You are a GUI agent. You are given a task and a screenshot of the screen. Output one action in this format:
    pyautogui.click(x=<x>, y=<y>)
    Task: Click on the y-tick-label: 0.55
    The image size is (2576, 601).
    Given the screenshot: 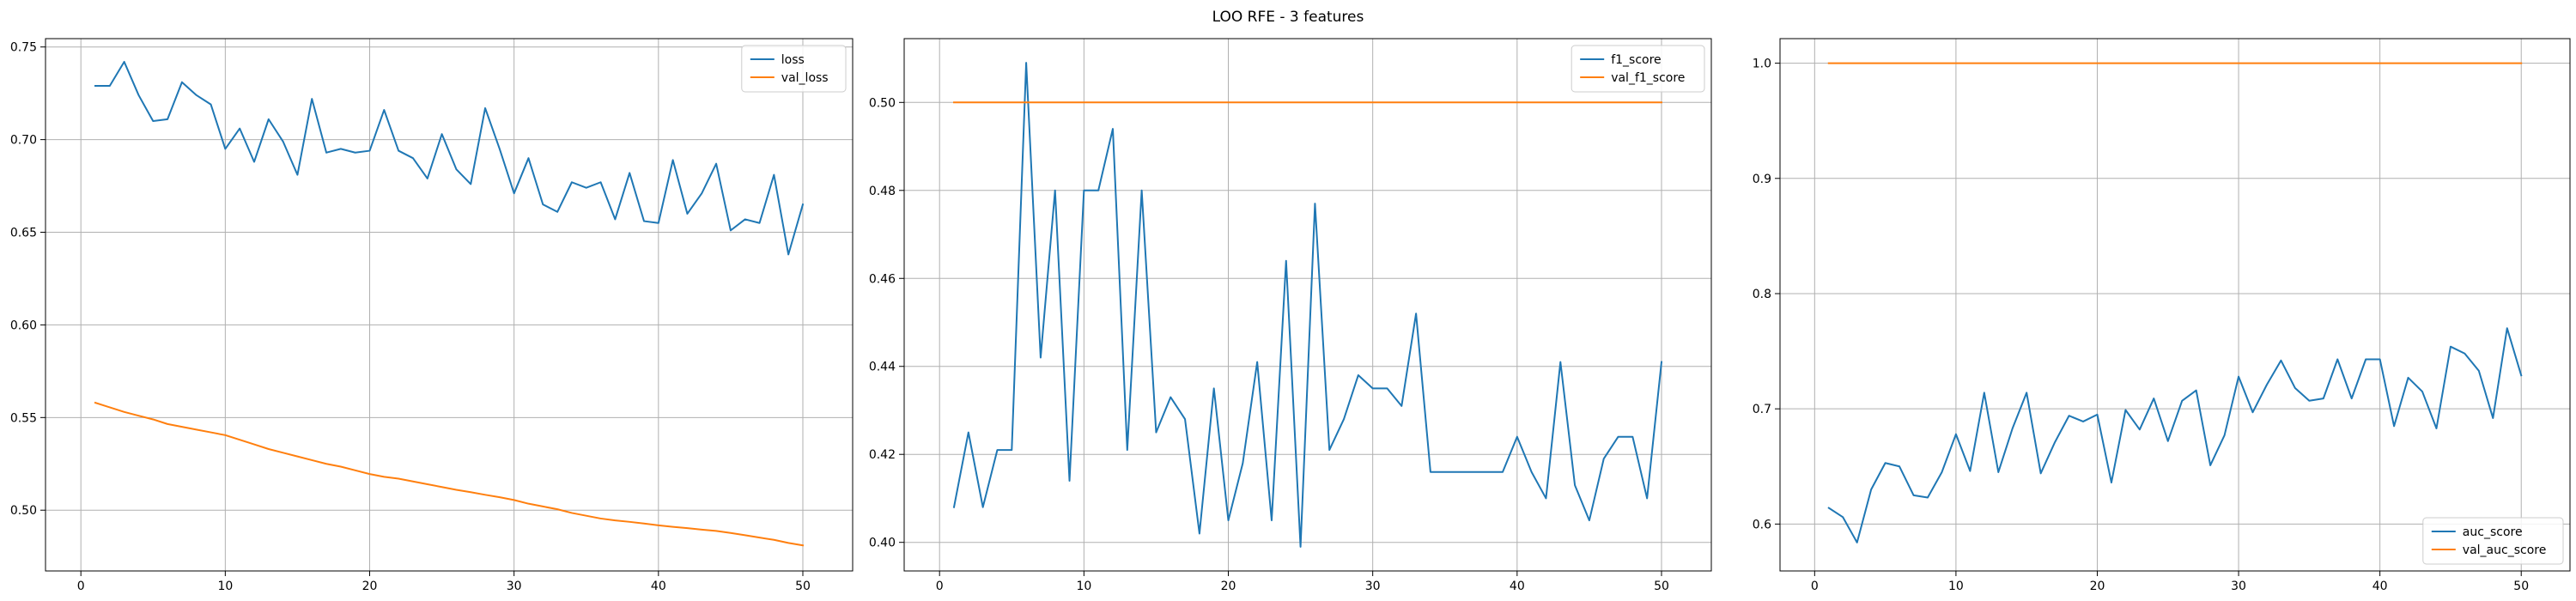 What is the action you would take?
    pyautogui.click(x=23, y=418)
    